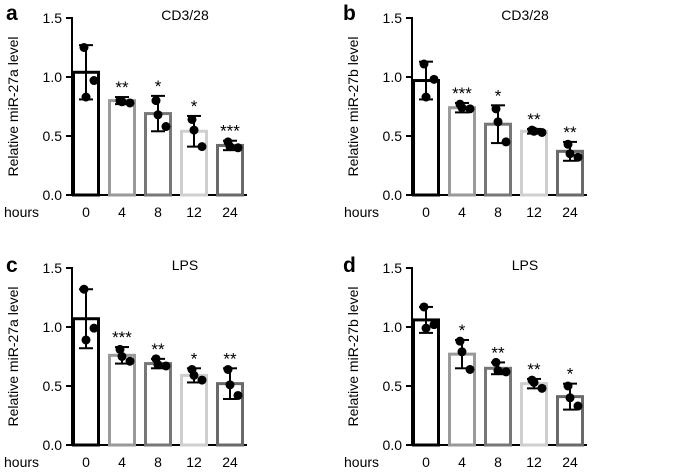  I want to click on significance-4: *, so click(462, 330).